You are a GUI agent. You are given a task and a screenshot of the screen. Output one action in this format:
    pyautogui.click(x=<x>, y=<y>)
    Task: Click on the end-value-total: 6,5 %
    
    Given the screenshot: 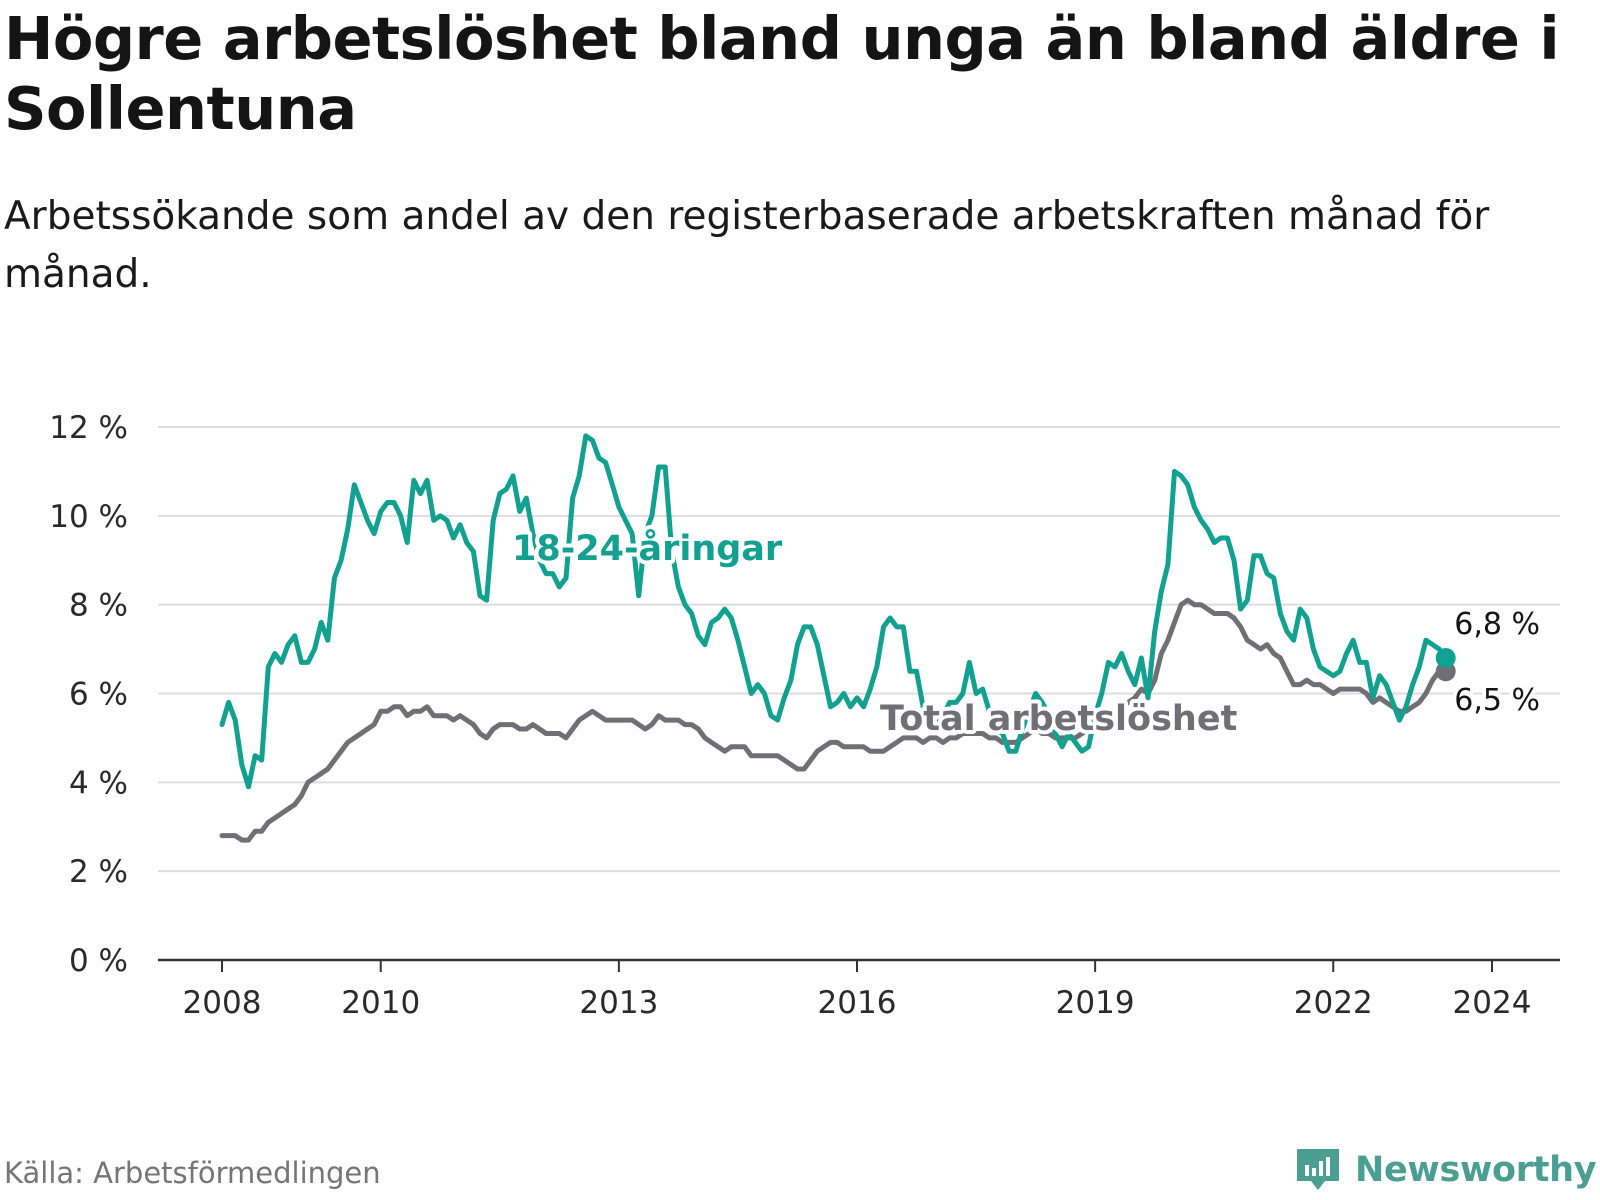 What is the action you would take?
    pyautogui.click(x=1497, y=700)
    